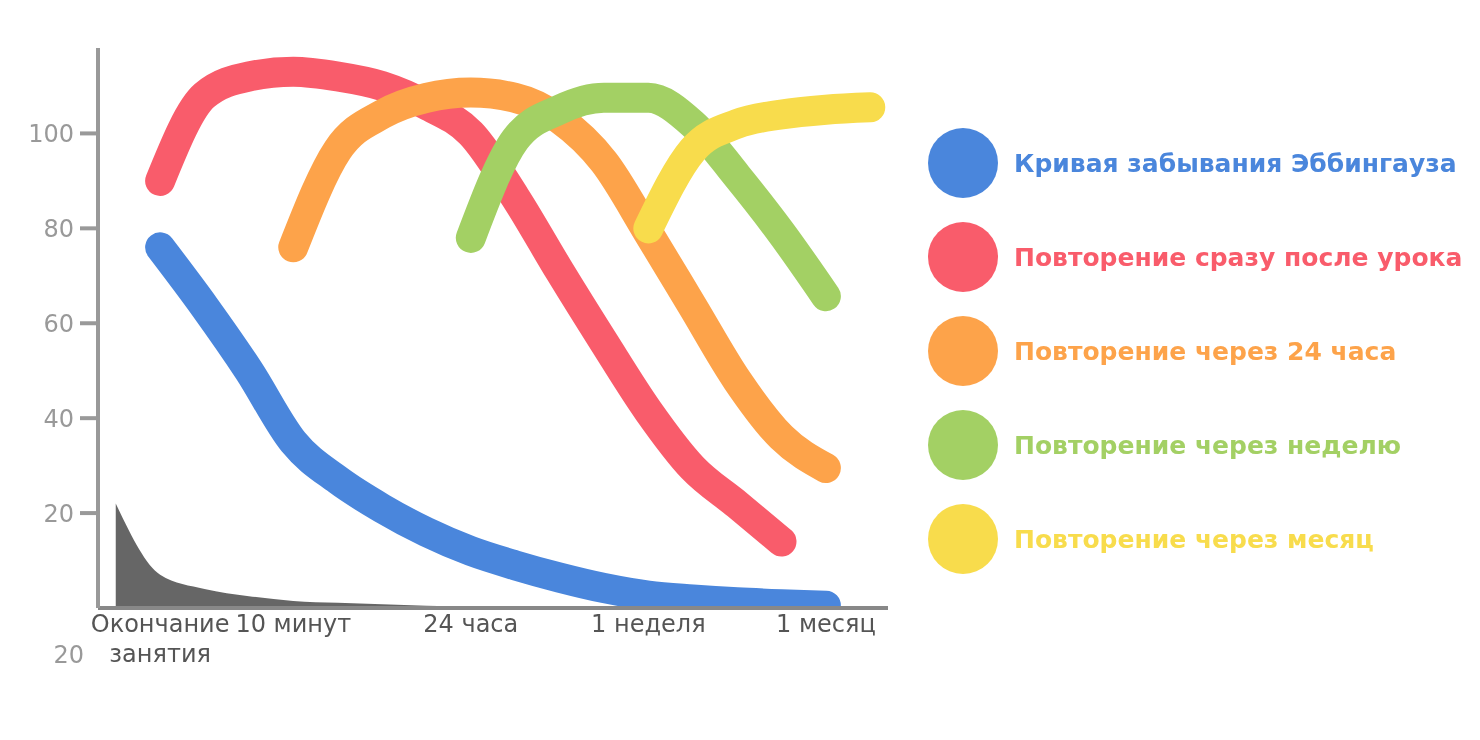 The image size is (1480, 740). Describe the element at coordinates (58, 419) in the screenshot. I see `y-tick-label: 40` at that location.